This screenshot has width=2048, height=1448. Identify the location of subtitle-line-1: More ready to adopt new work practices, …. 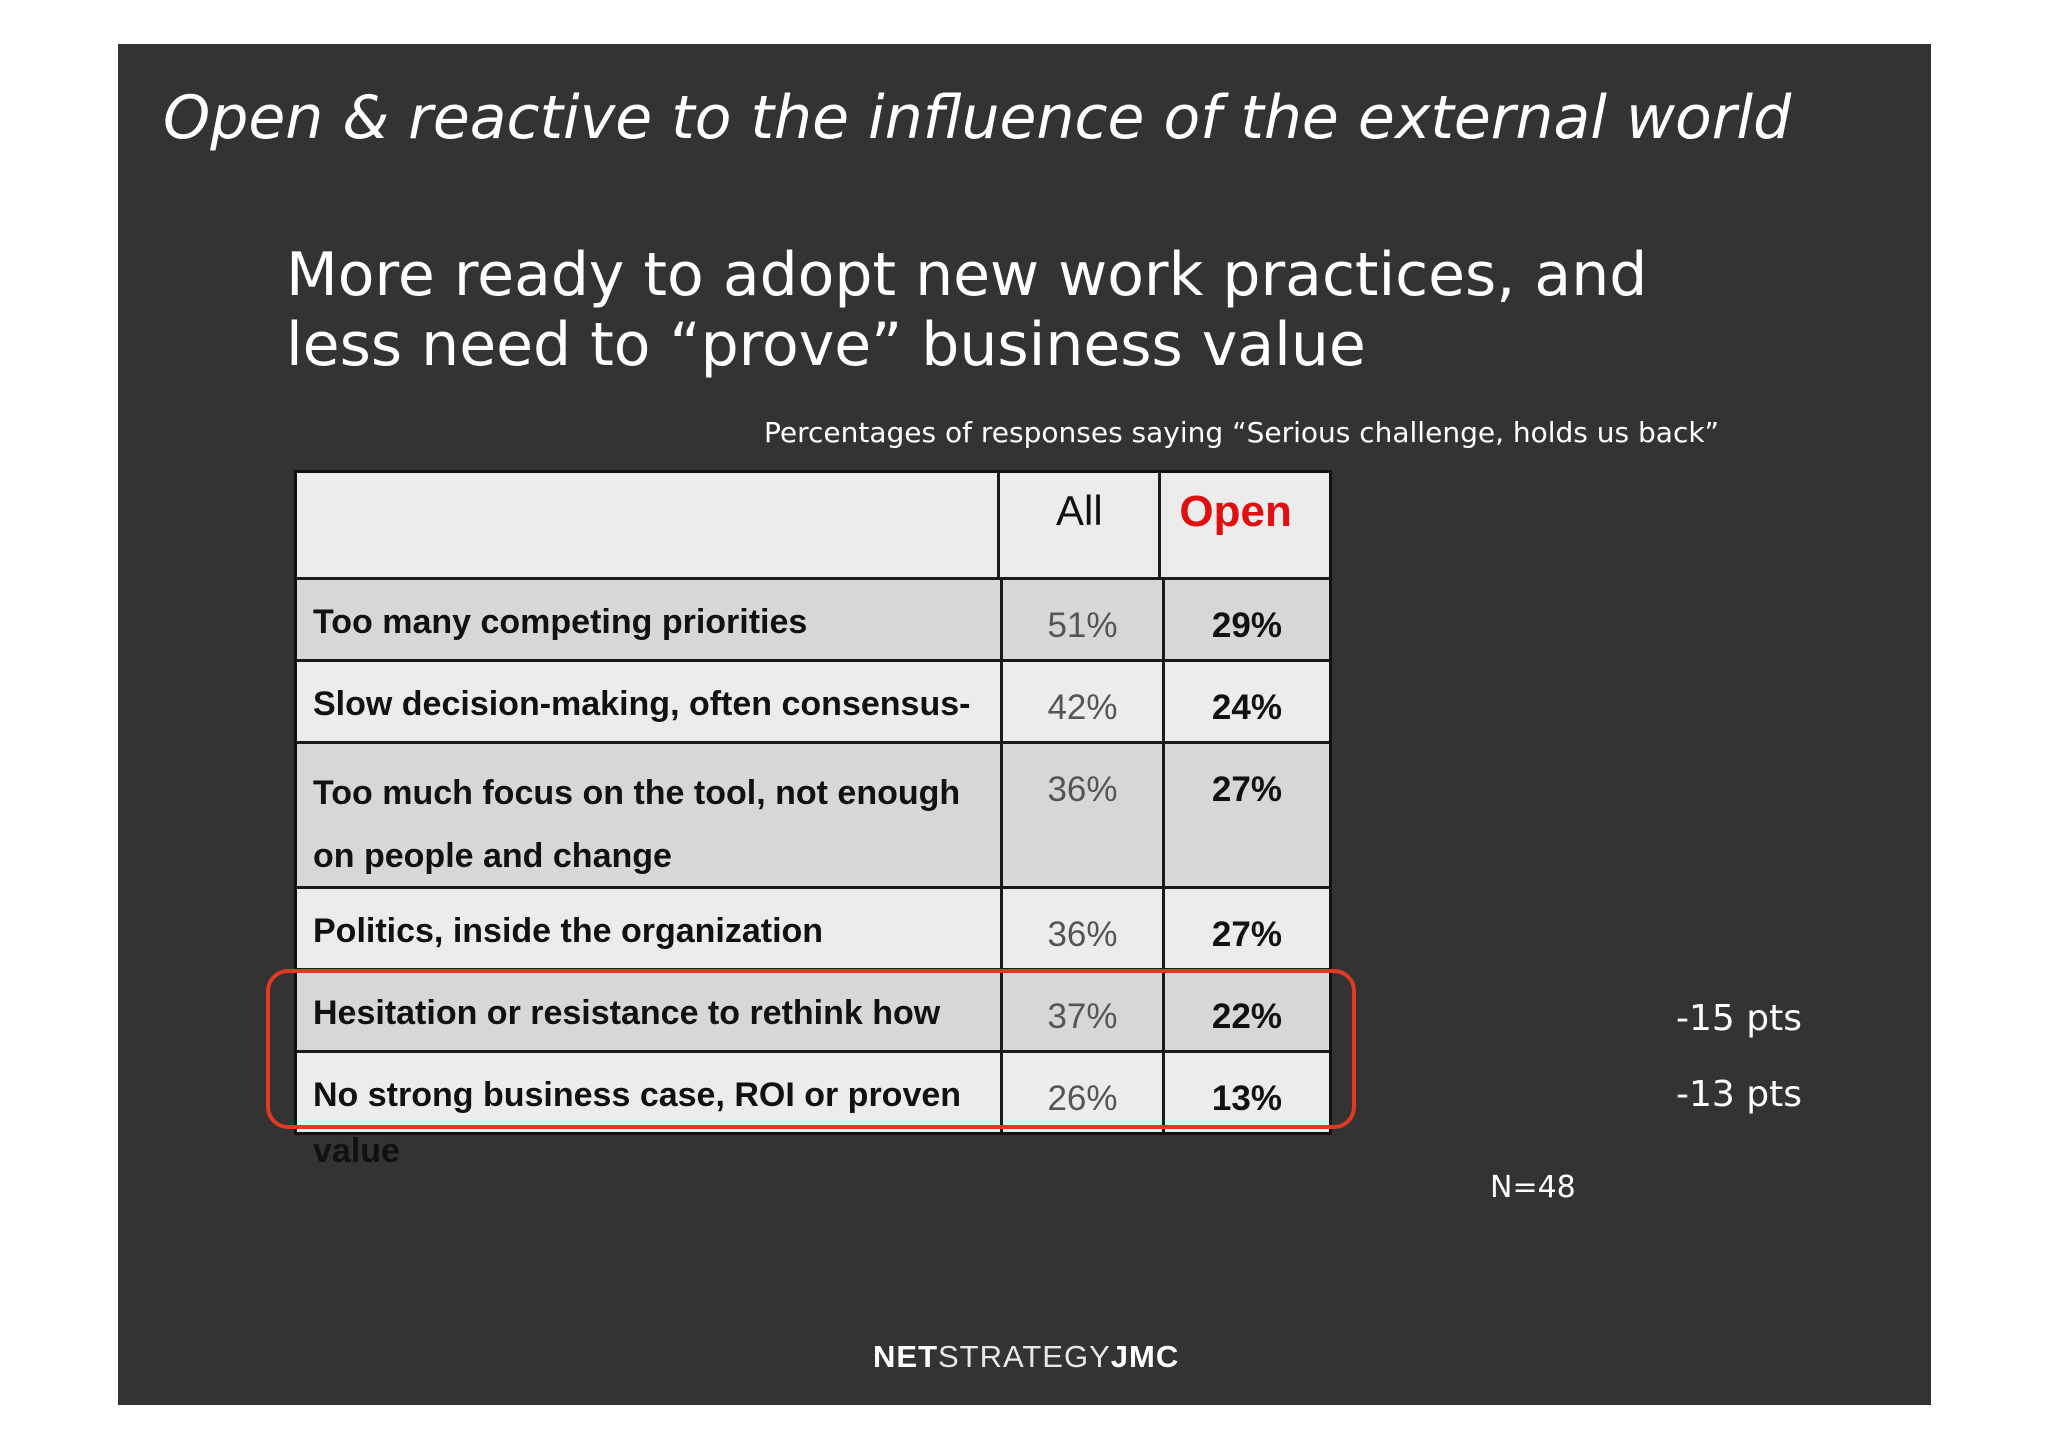
(967, 275).